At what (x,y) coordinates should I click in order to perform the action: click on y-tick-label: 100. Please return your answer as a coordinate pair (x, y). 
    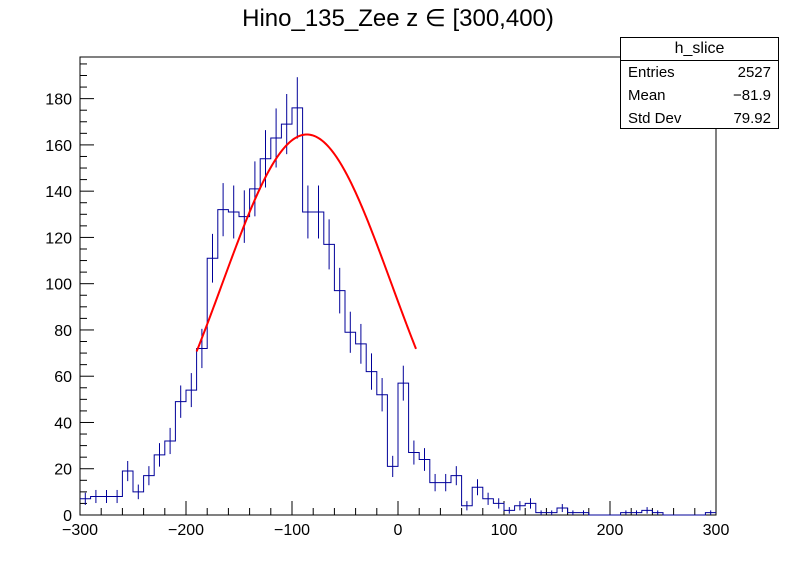
    Looking at the image, I should click on (58, 285).